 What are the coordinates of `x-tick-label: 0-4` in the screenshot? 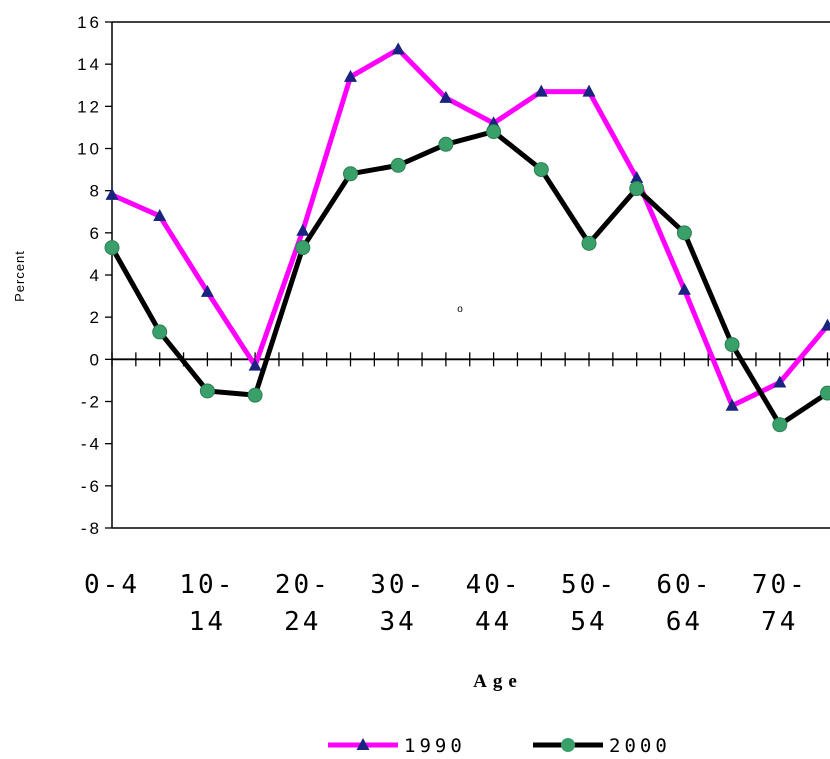 It's located at (112, 585).